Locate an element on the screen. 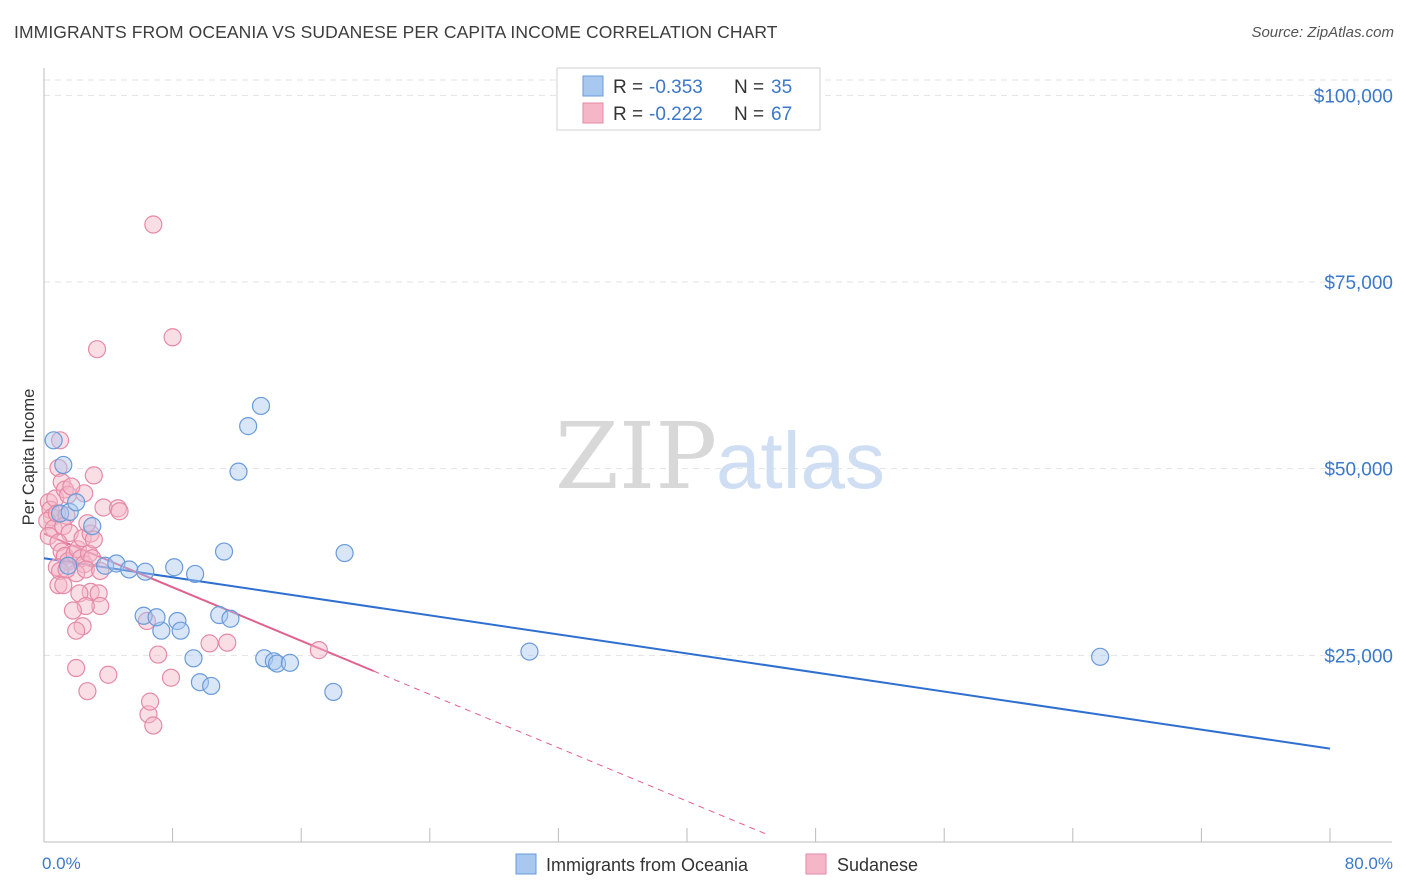  bottom-legend-swatch-pink is located at coordinates (816, 864).